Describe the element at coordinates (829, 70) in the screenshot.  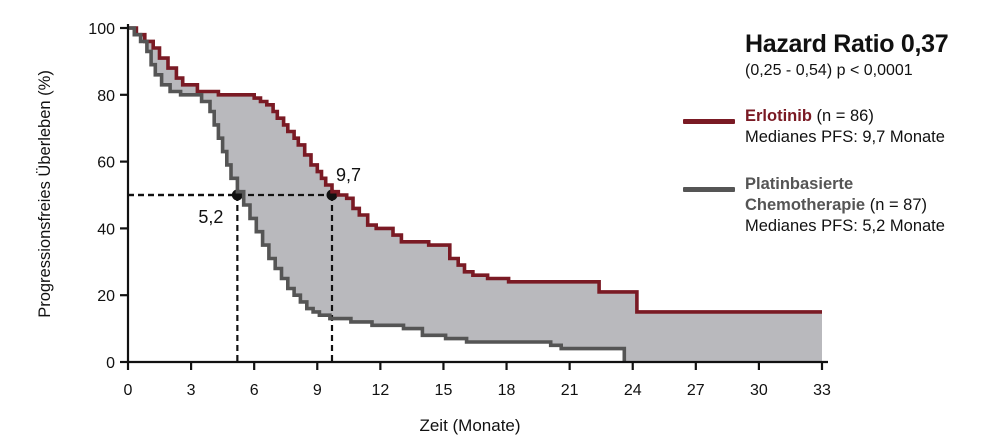
I see `hazard-ratio-ci: (0,25 - 0,54) p < 0,0001` at that location.